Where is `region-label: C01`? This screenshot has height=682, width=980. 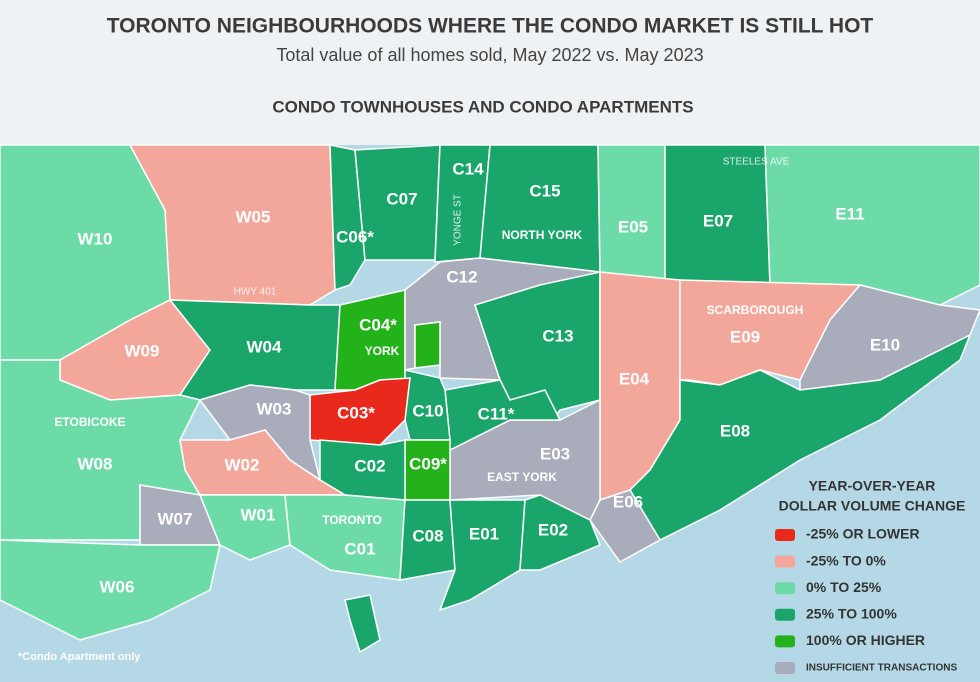
region-label: C01 is located at coordinates (359, 548).